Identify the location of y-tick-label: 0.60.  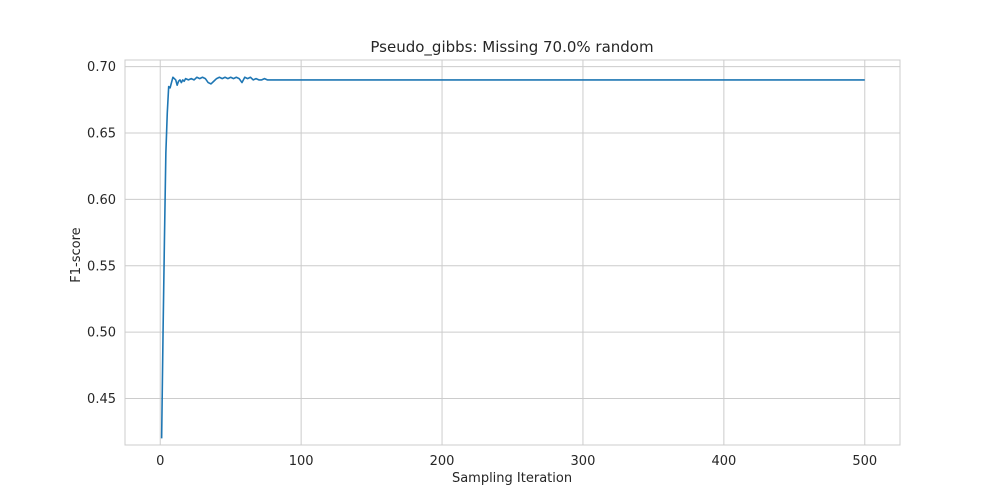
(101, 200).